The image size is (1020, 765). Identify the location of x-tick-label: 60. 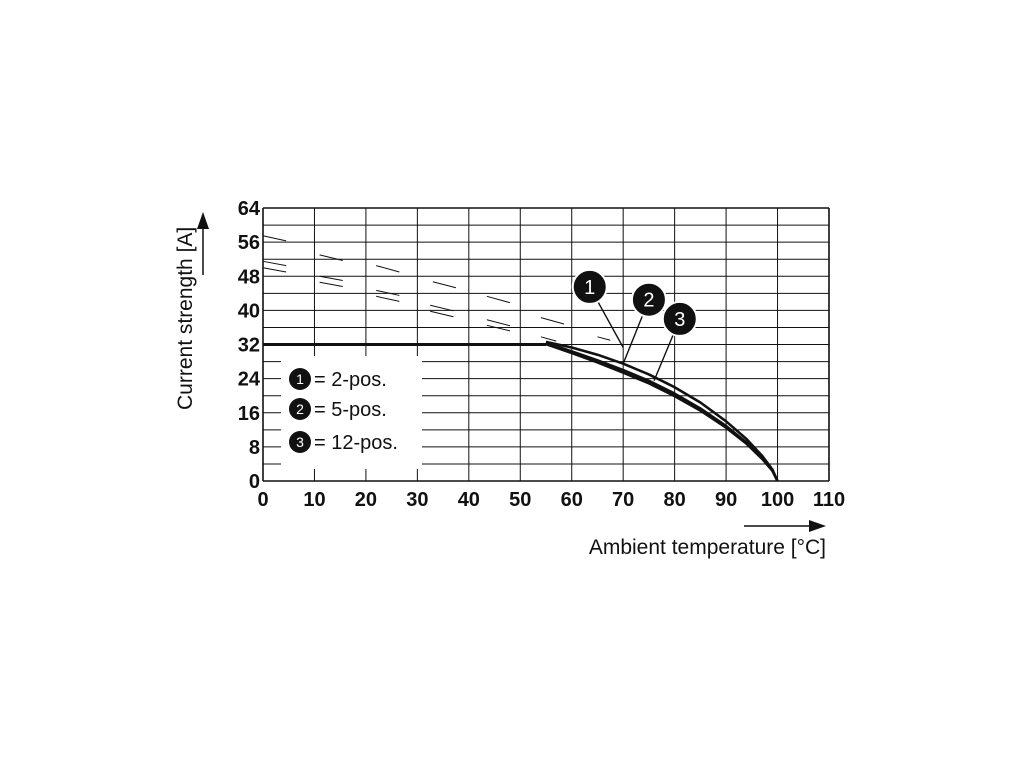
(572, 500).